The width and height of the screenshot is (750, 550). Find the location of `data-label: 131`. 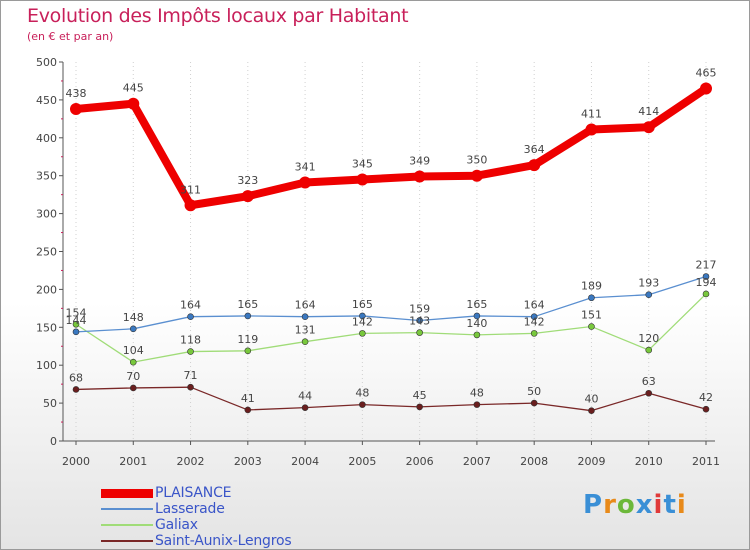

data-label: 131 is located at coordinates (305, 330).